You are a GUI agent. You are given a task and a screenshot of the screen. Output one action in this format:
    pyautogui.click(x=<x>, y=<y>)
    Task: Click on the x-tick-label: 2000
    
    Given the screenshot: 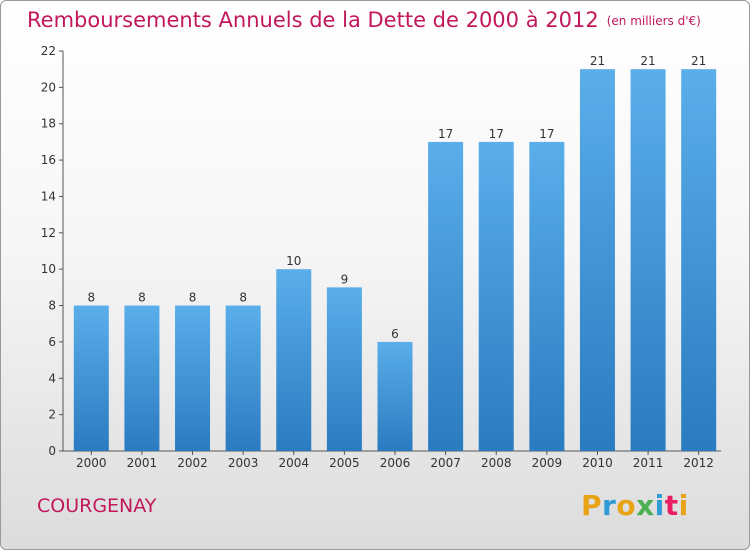 What is the action you would take?
    pyautogui.click(x=91, y=463)
    